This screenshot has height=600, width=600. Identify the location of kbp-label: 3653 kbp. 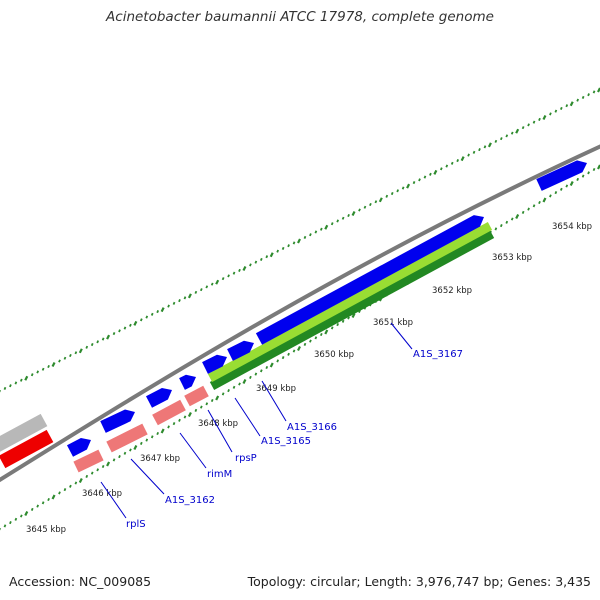
(512, 258).